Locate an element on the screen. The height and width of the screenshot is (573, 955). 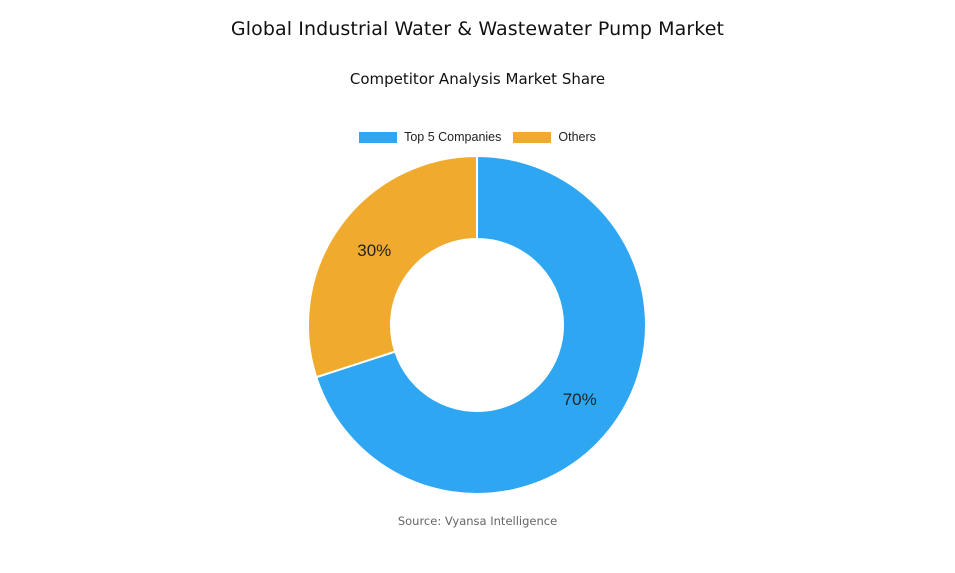
legend-label-others: Others is located at coordinates (577, 137).